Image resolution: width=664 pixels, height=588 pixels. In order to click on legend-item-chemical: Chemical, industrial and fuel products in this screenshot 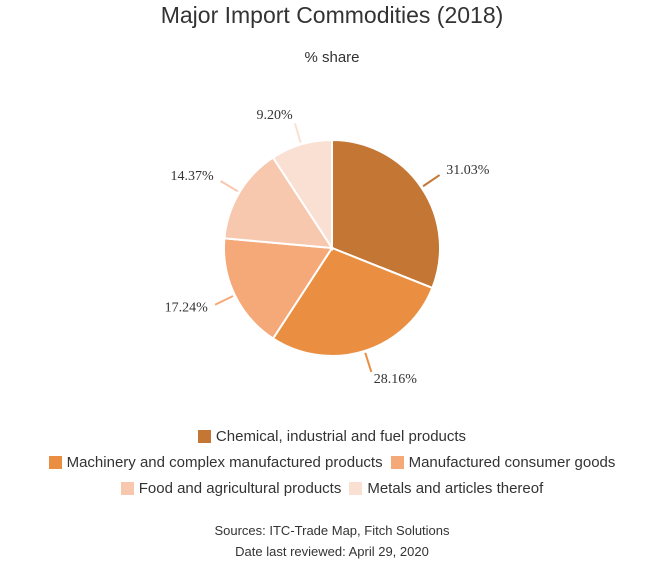, I will do `click(332, 436)`.